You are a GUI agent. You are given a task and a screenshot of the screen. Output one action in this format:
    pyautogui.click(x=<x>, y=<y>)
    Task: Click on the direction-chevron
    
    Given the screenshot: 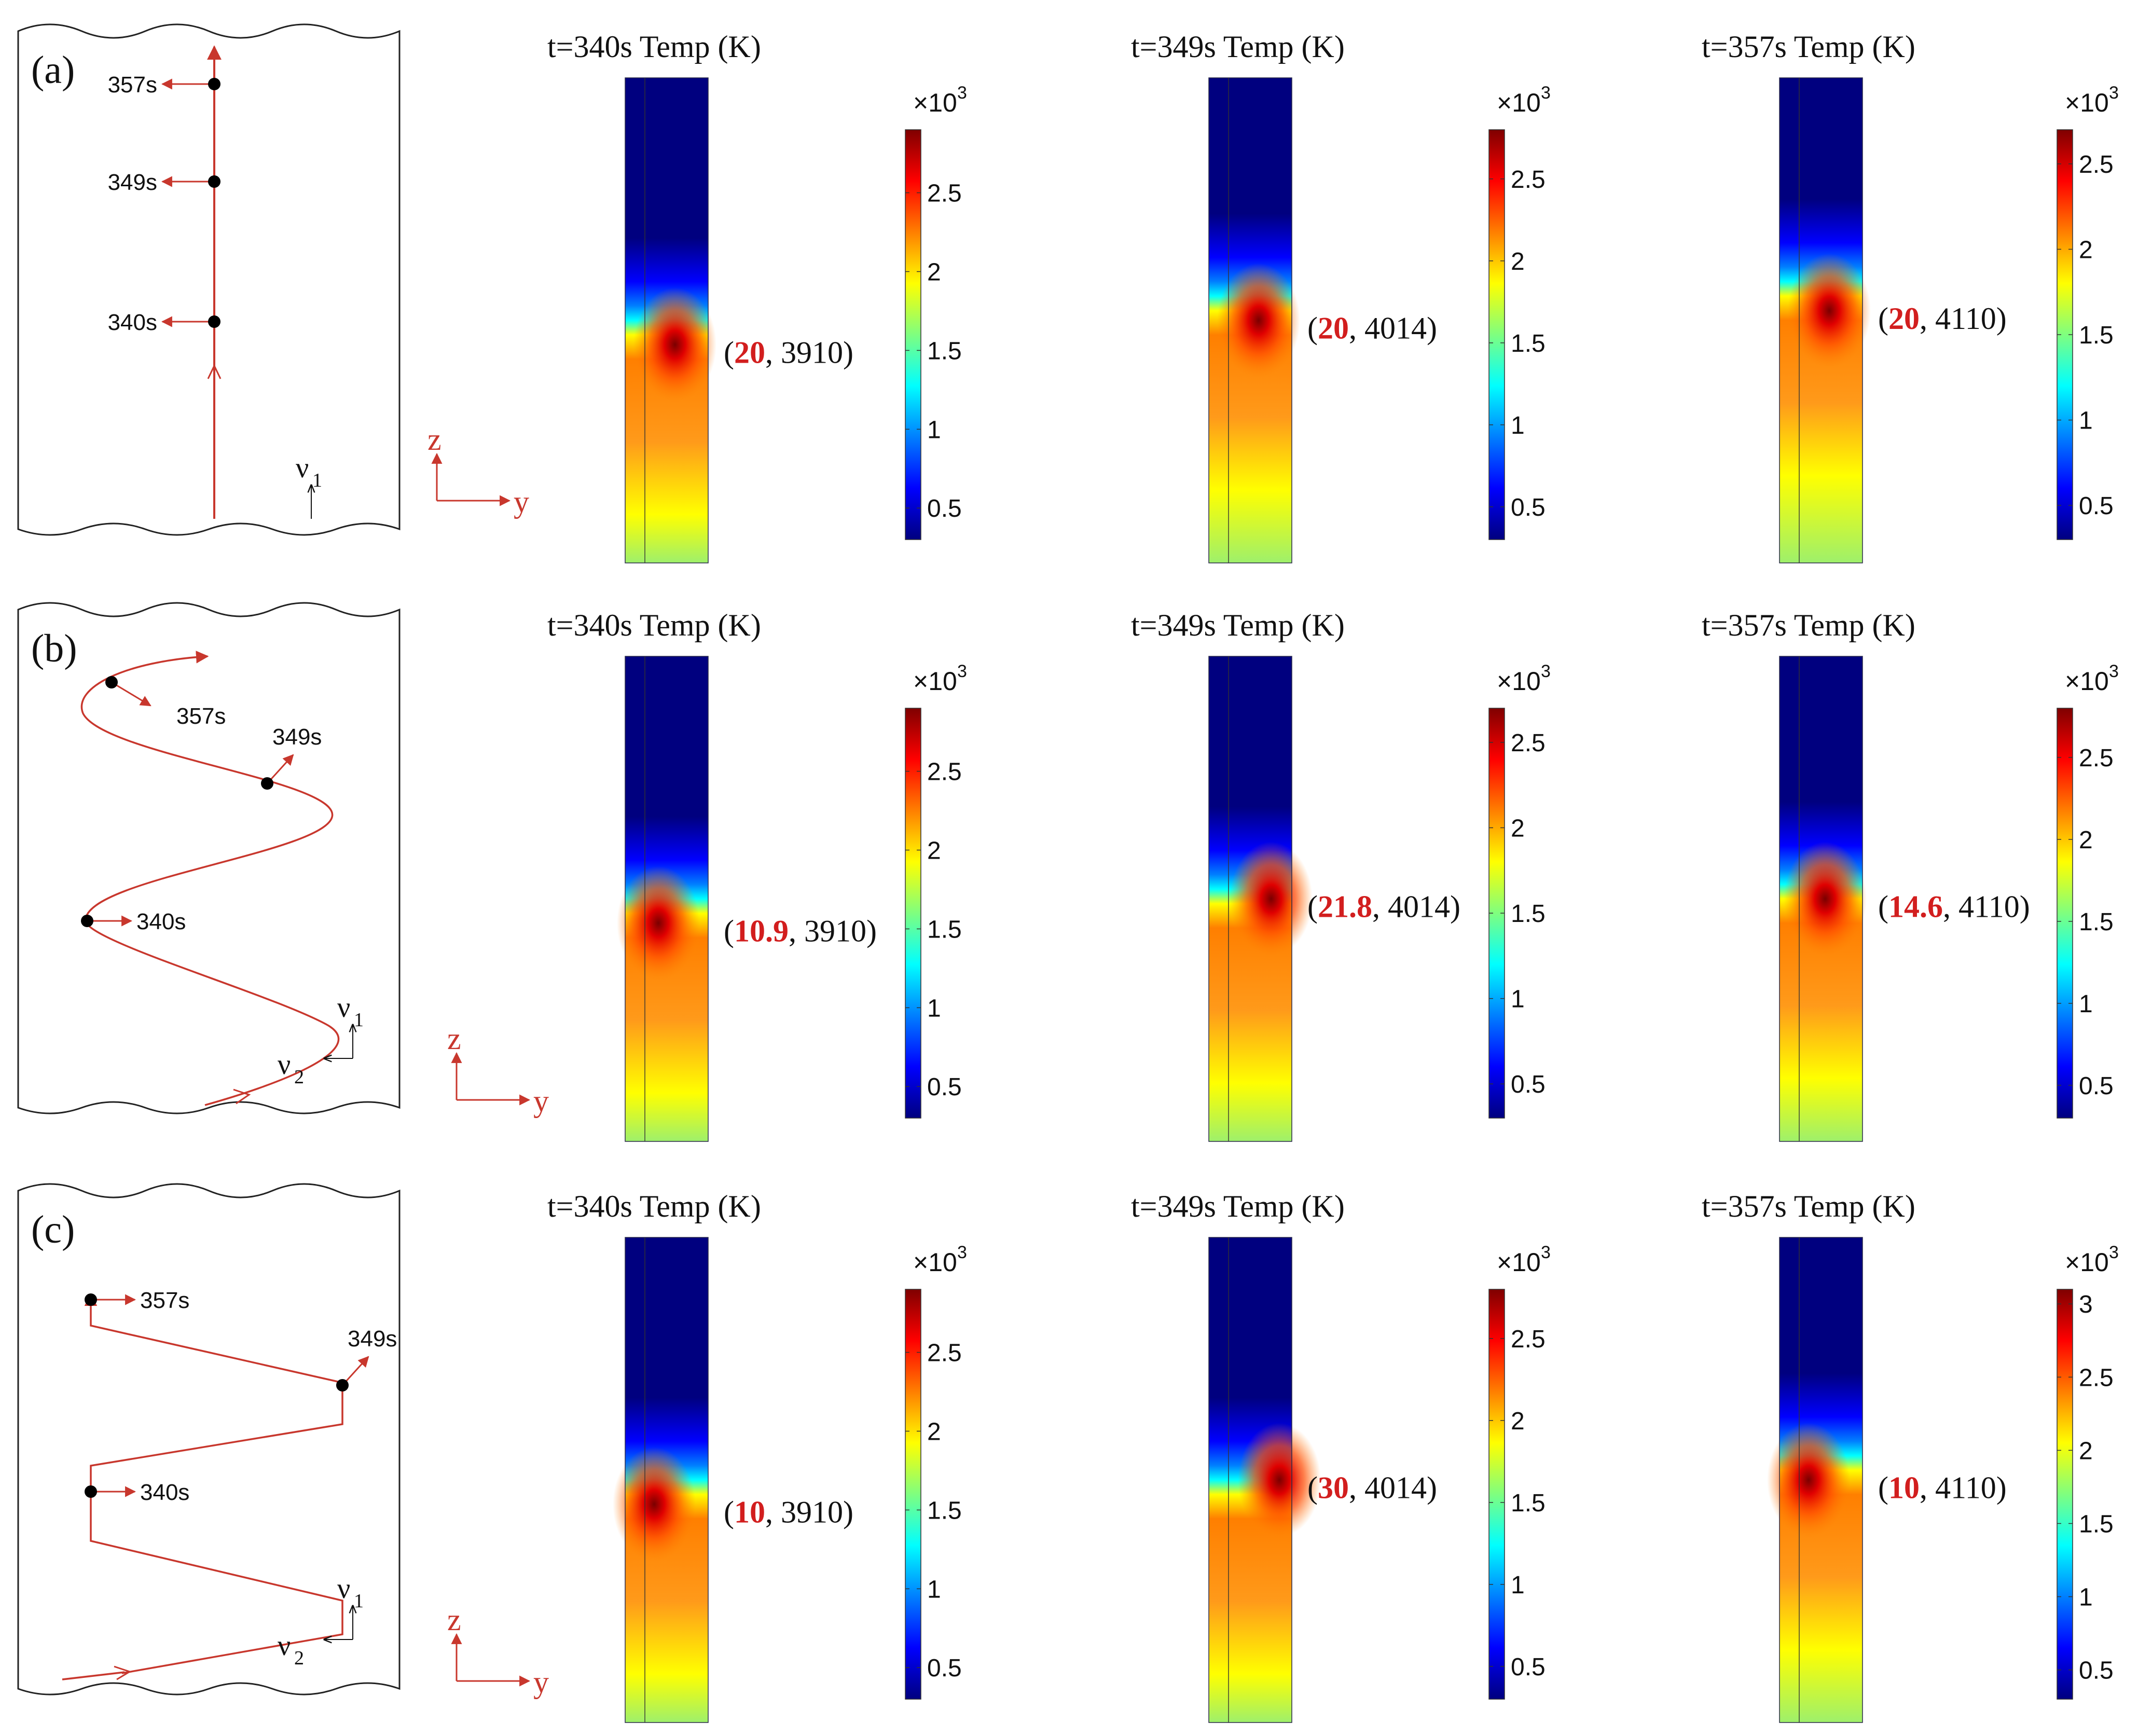 What is the action you would take?
    pyautogui.click(x=242, y=1097)
    